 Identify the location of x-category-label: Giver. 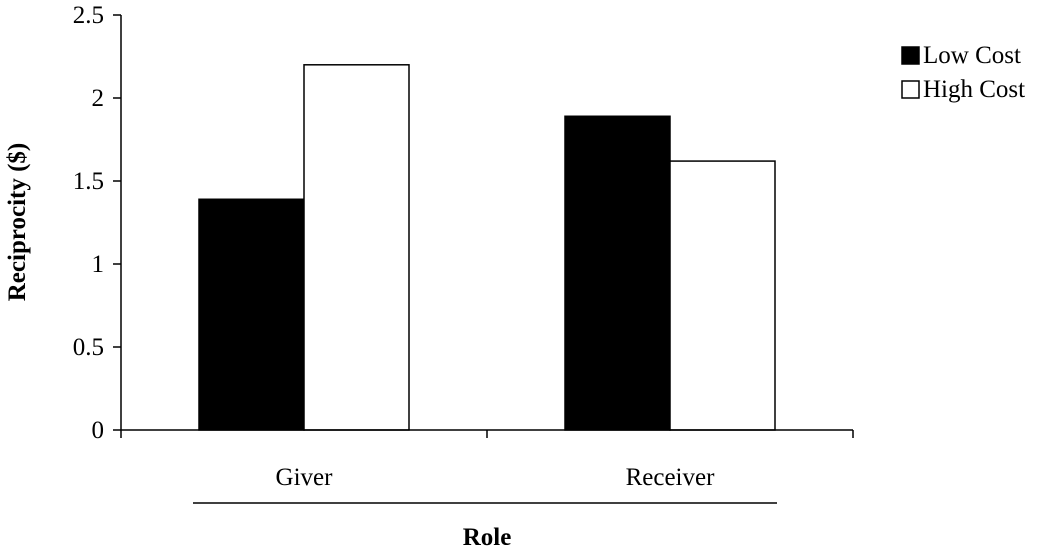
(305, 477).